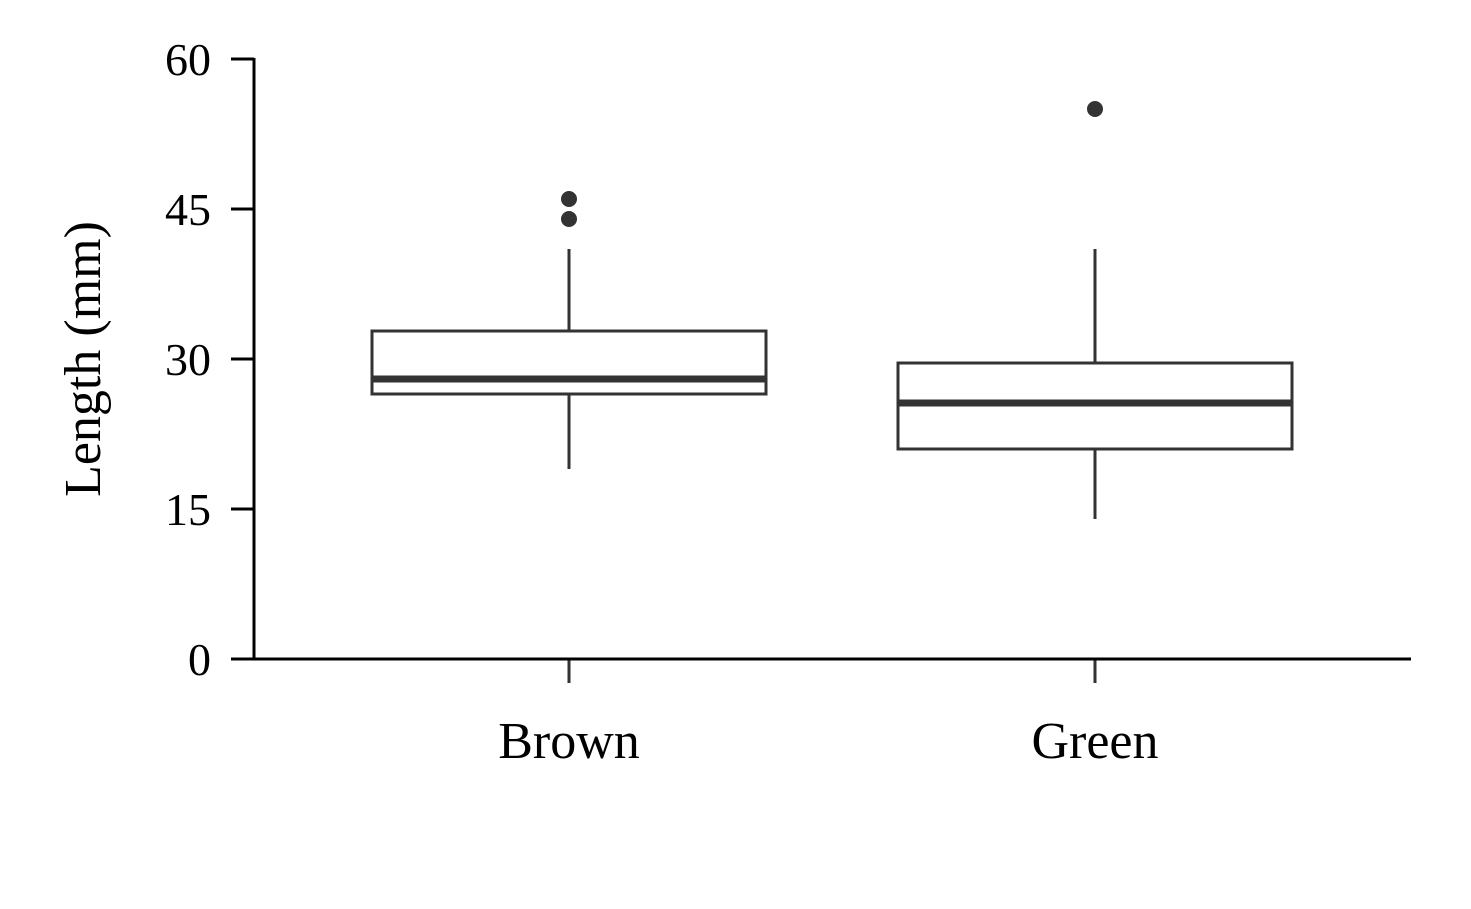 The image size is (1471, 909). I want to click on x-tick-label-brown: Brown, so click(569, 741).